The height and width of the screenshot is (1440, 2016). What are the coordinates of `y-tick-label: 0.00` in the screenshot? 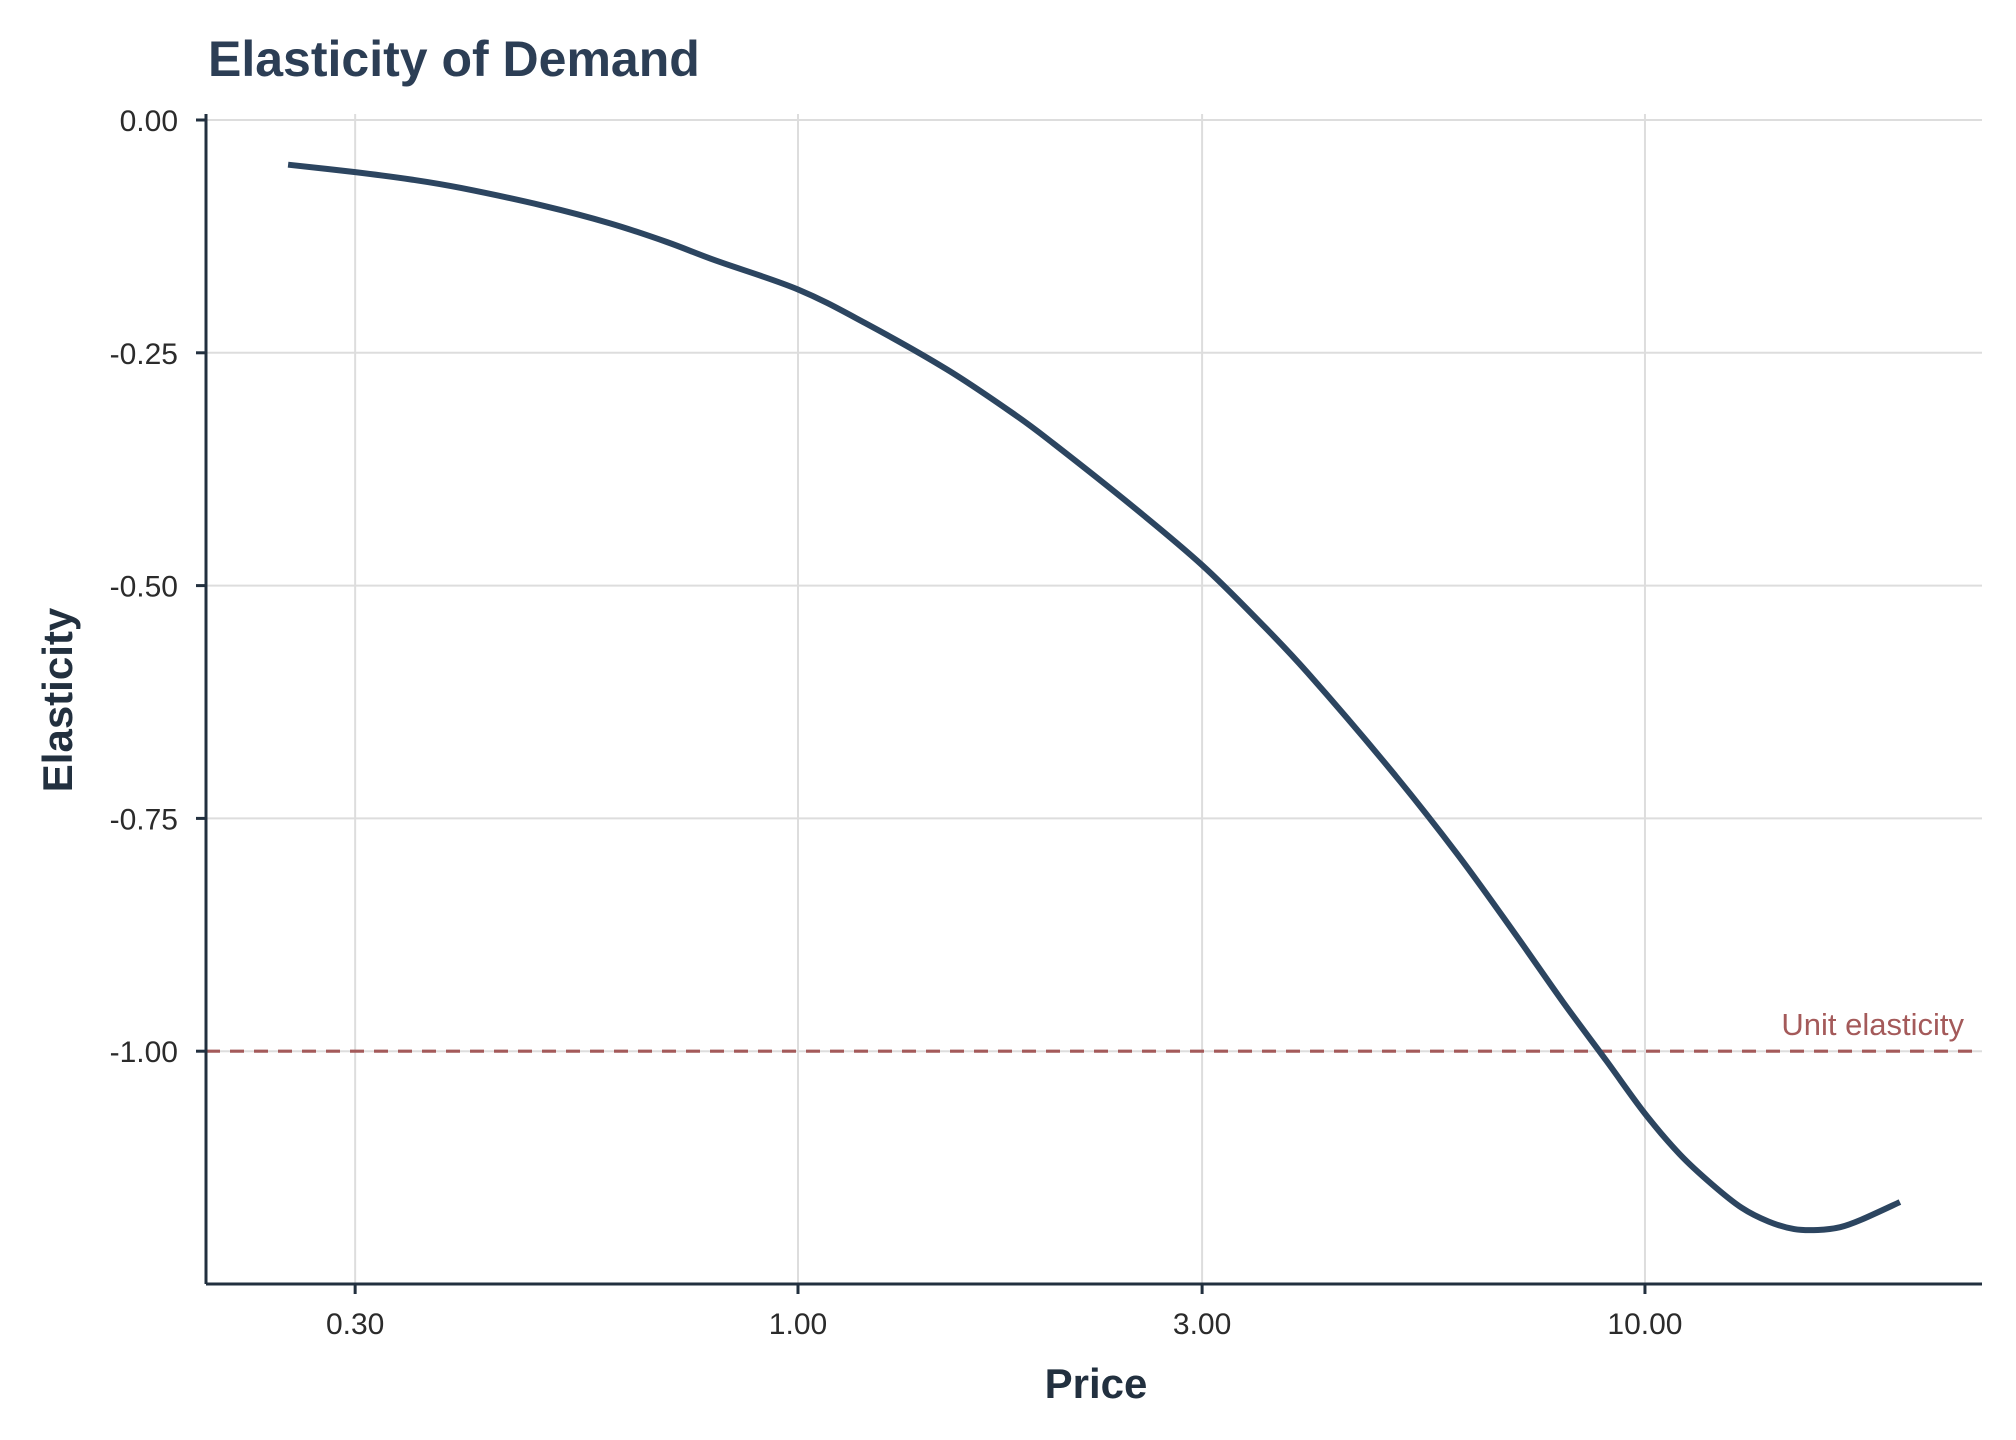 It's located at (149, 121).